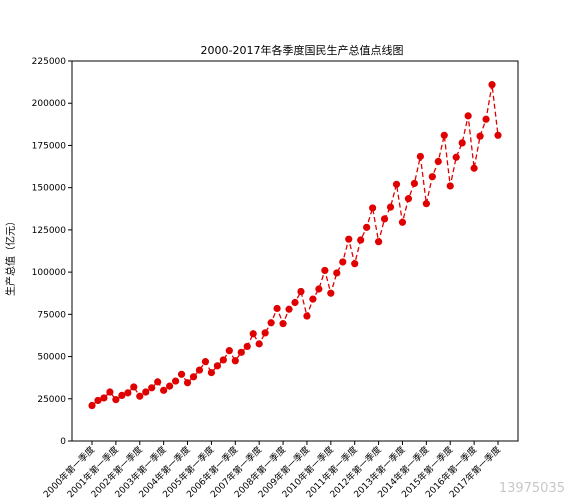 The height and width of the screenshot is (504, 576). I want to click on y-tick-label: 175000, so click(49, 146).